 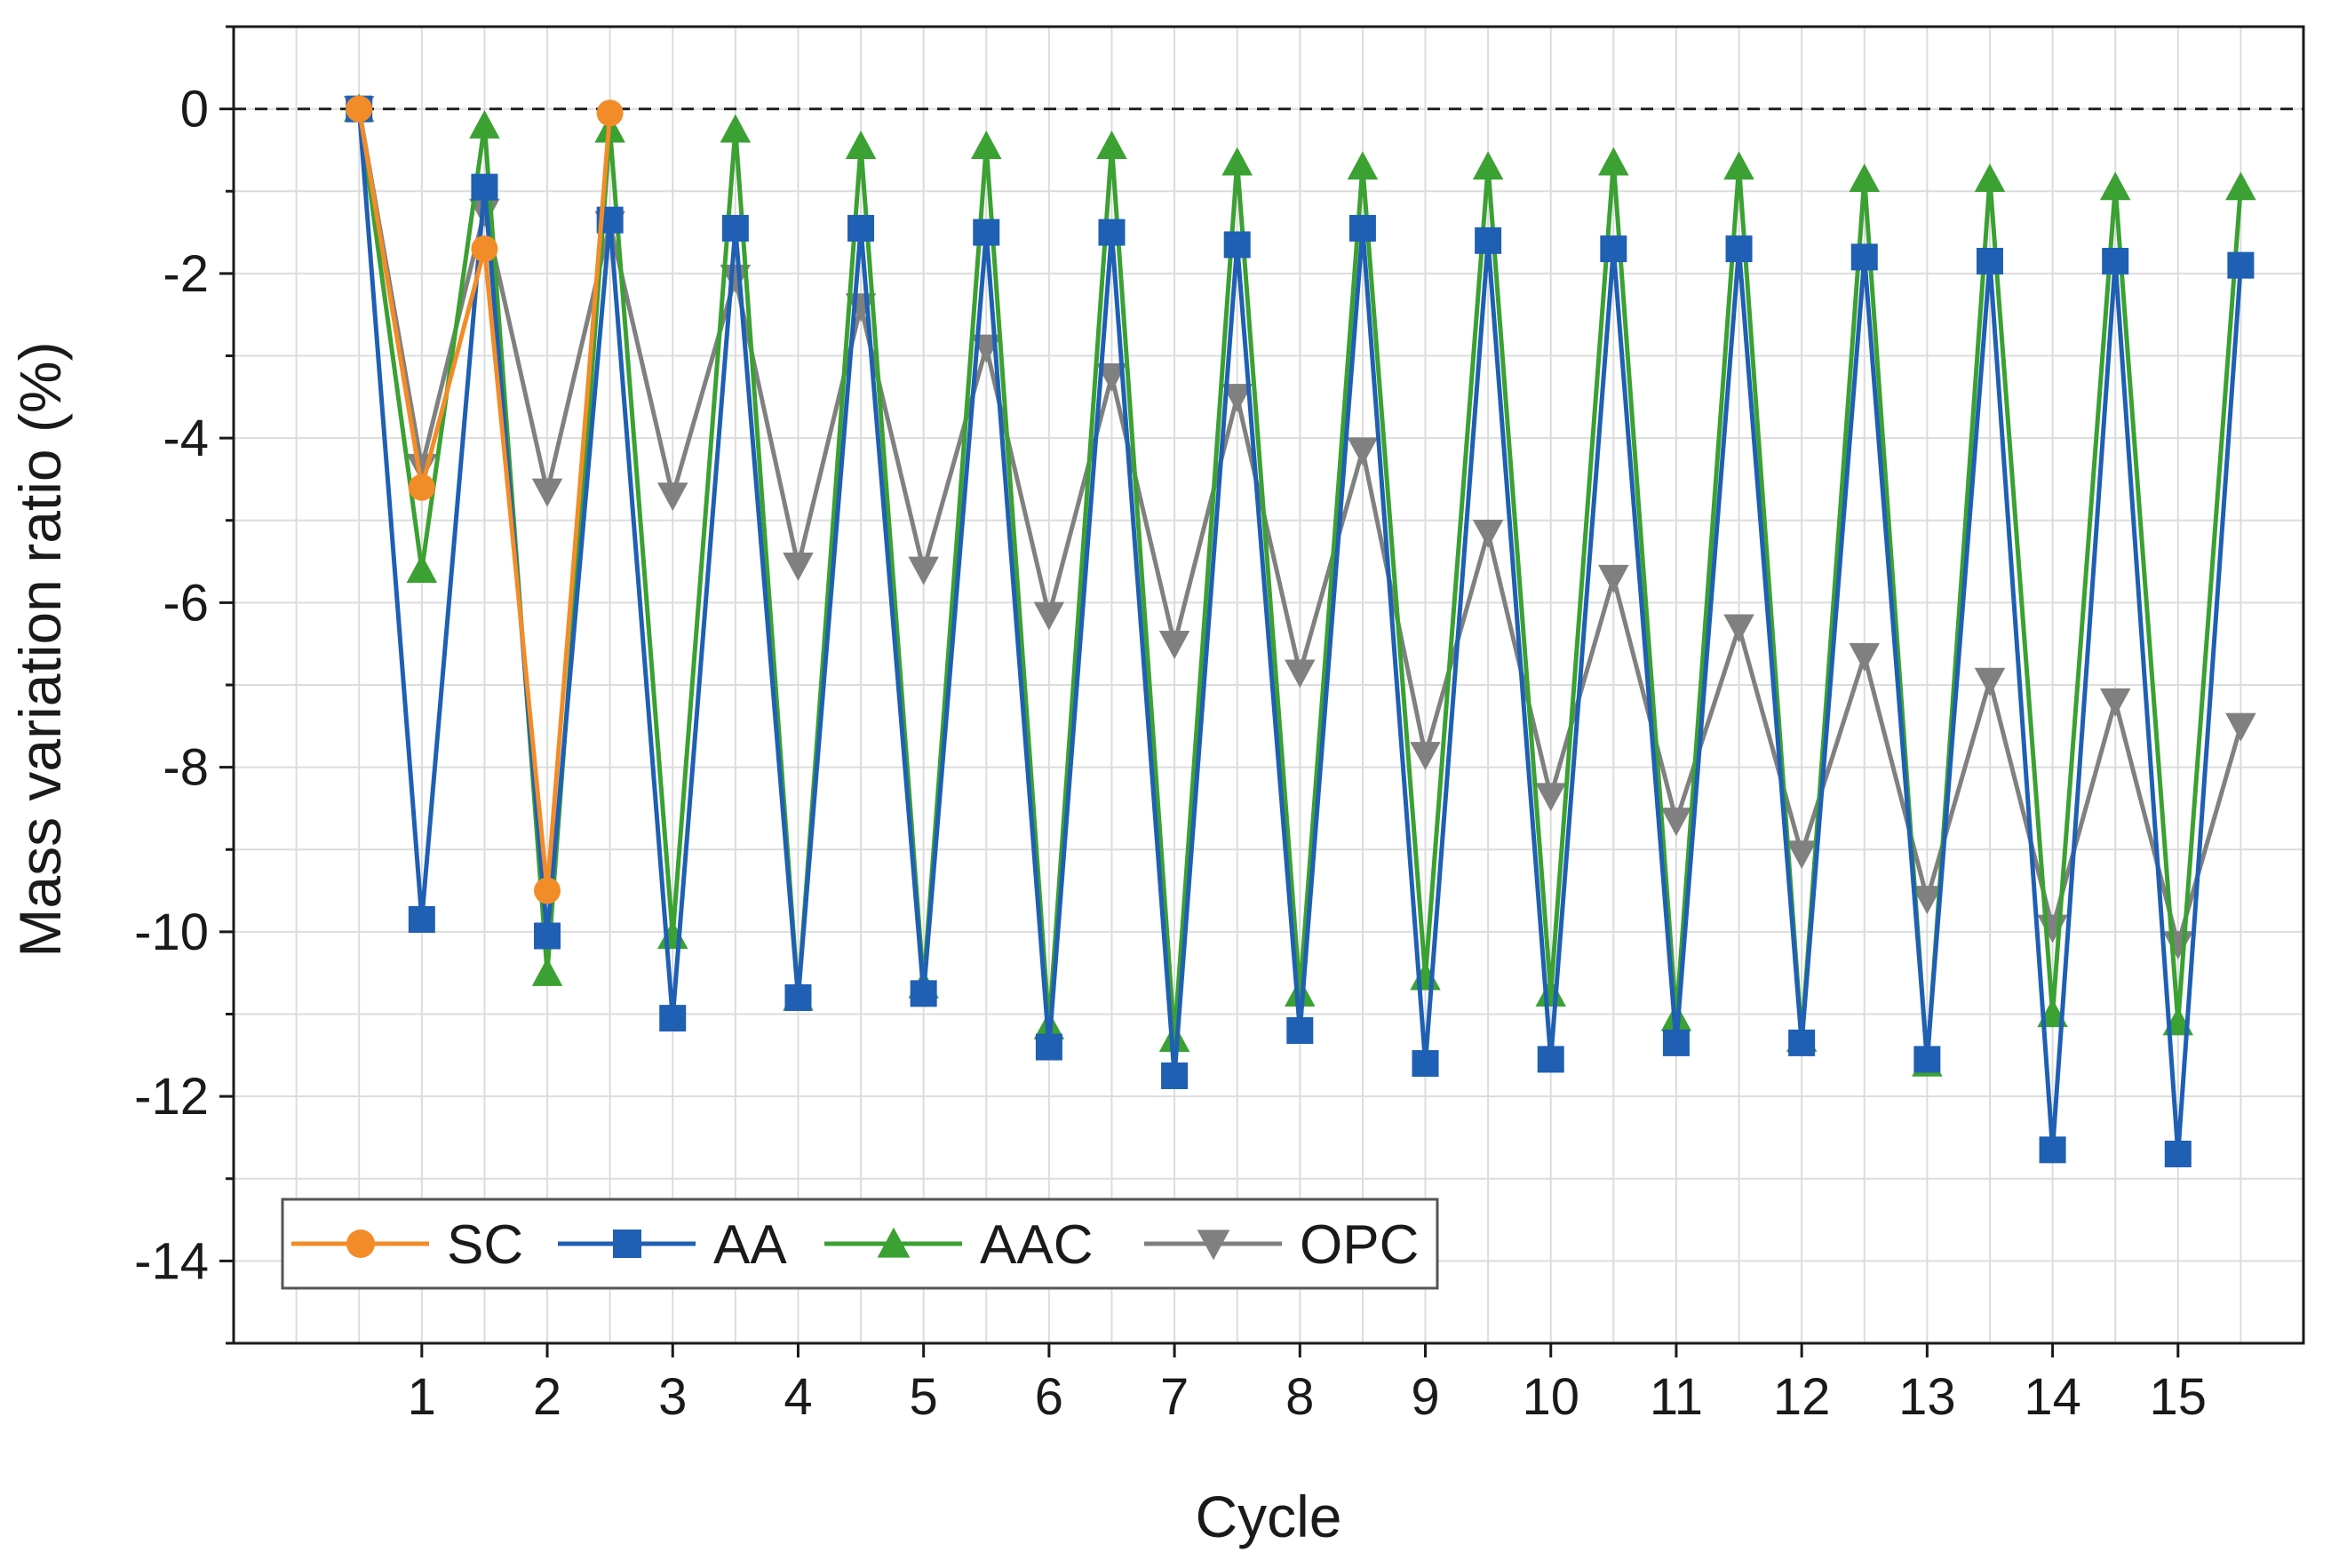 I want to click on y-axis: 0 -2 -4 -6 -8 -10 -12 -14, so click(x=184, y=685).